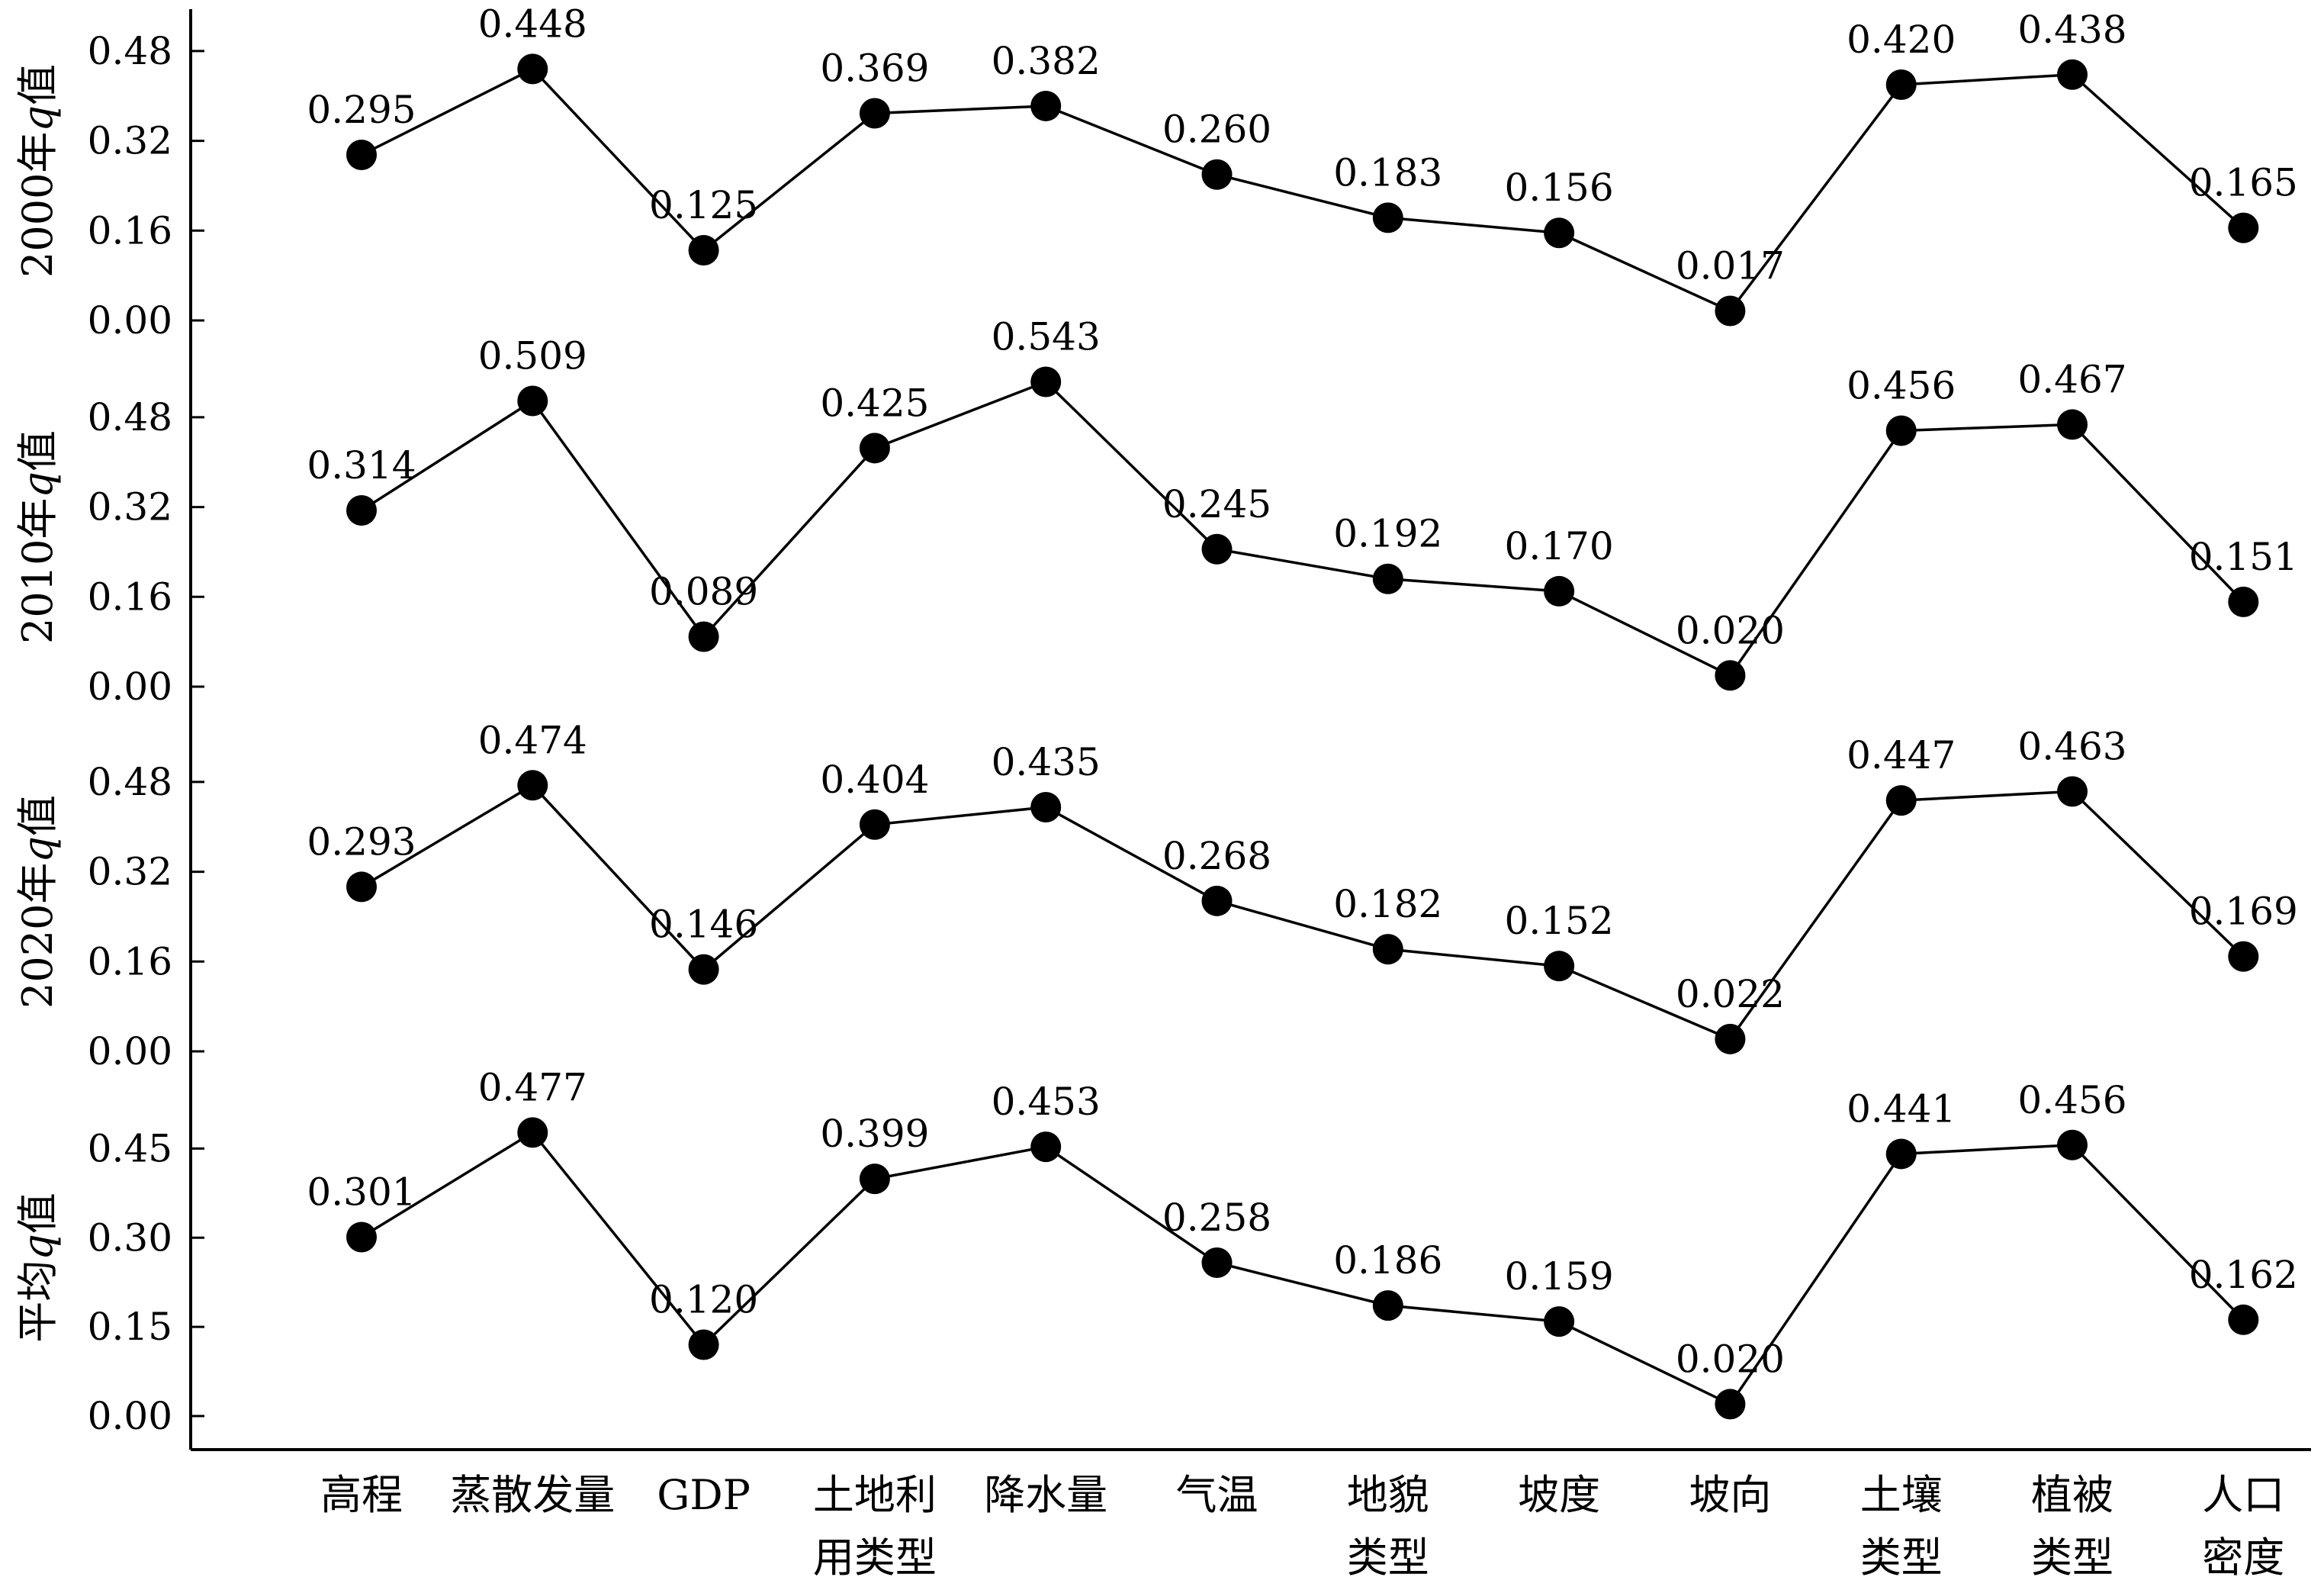 This screenshot has height=1590, width=2324. I want to click on y-tick-label: 0.48, so click(130, 417).